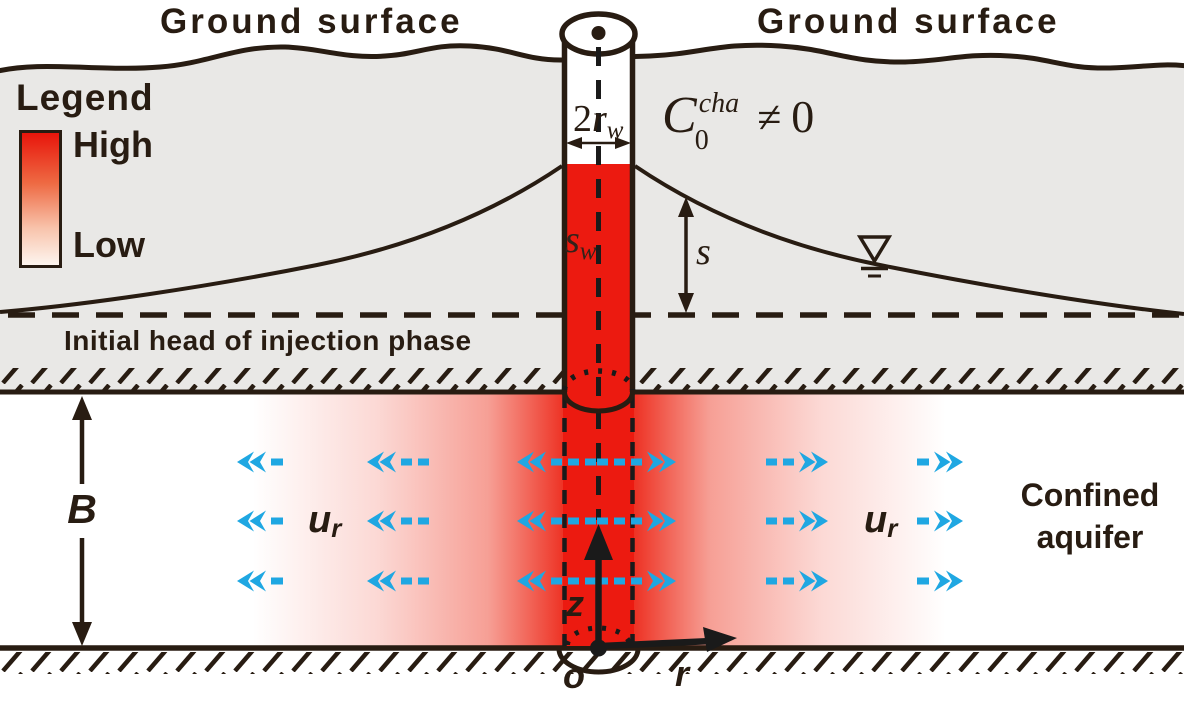  What do you see at coordinates (803, 116) in the screenshot?
I see `formula-rhs: 0` at bounding box center [803, 116].